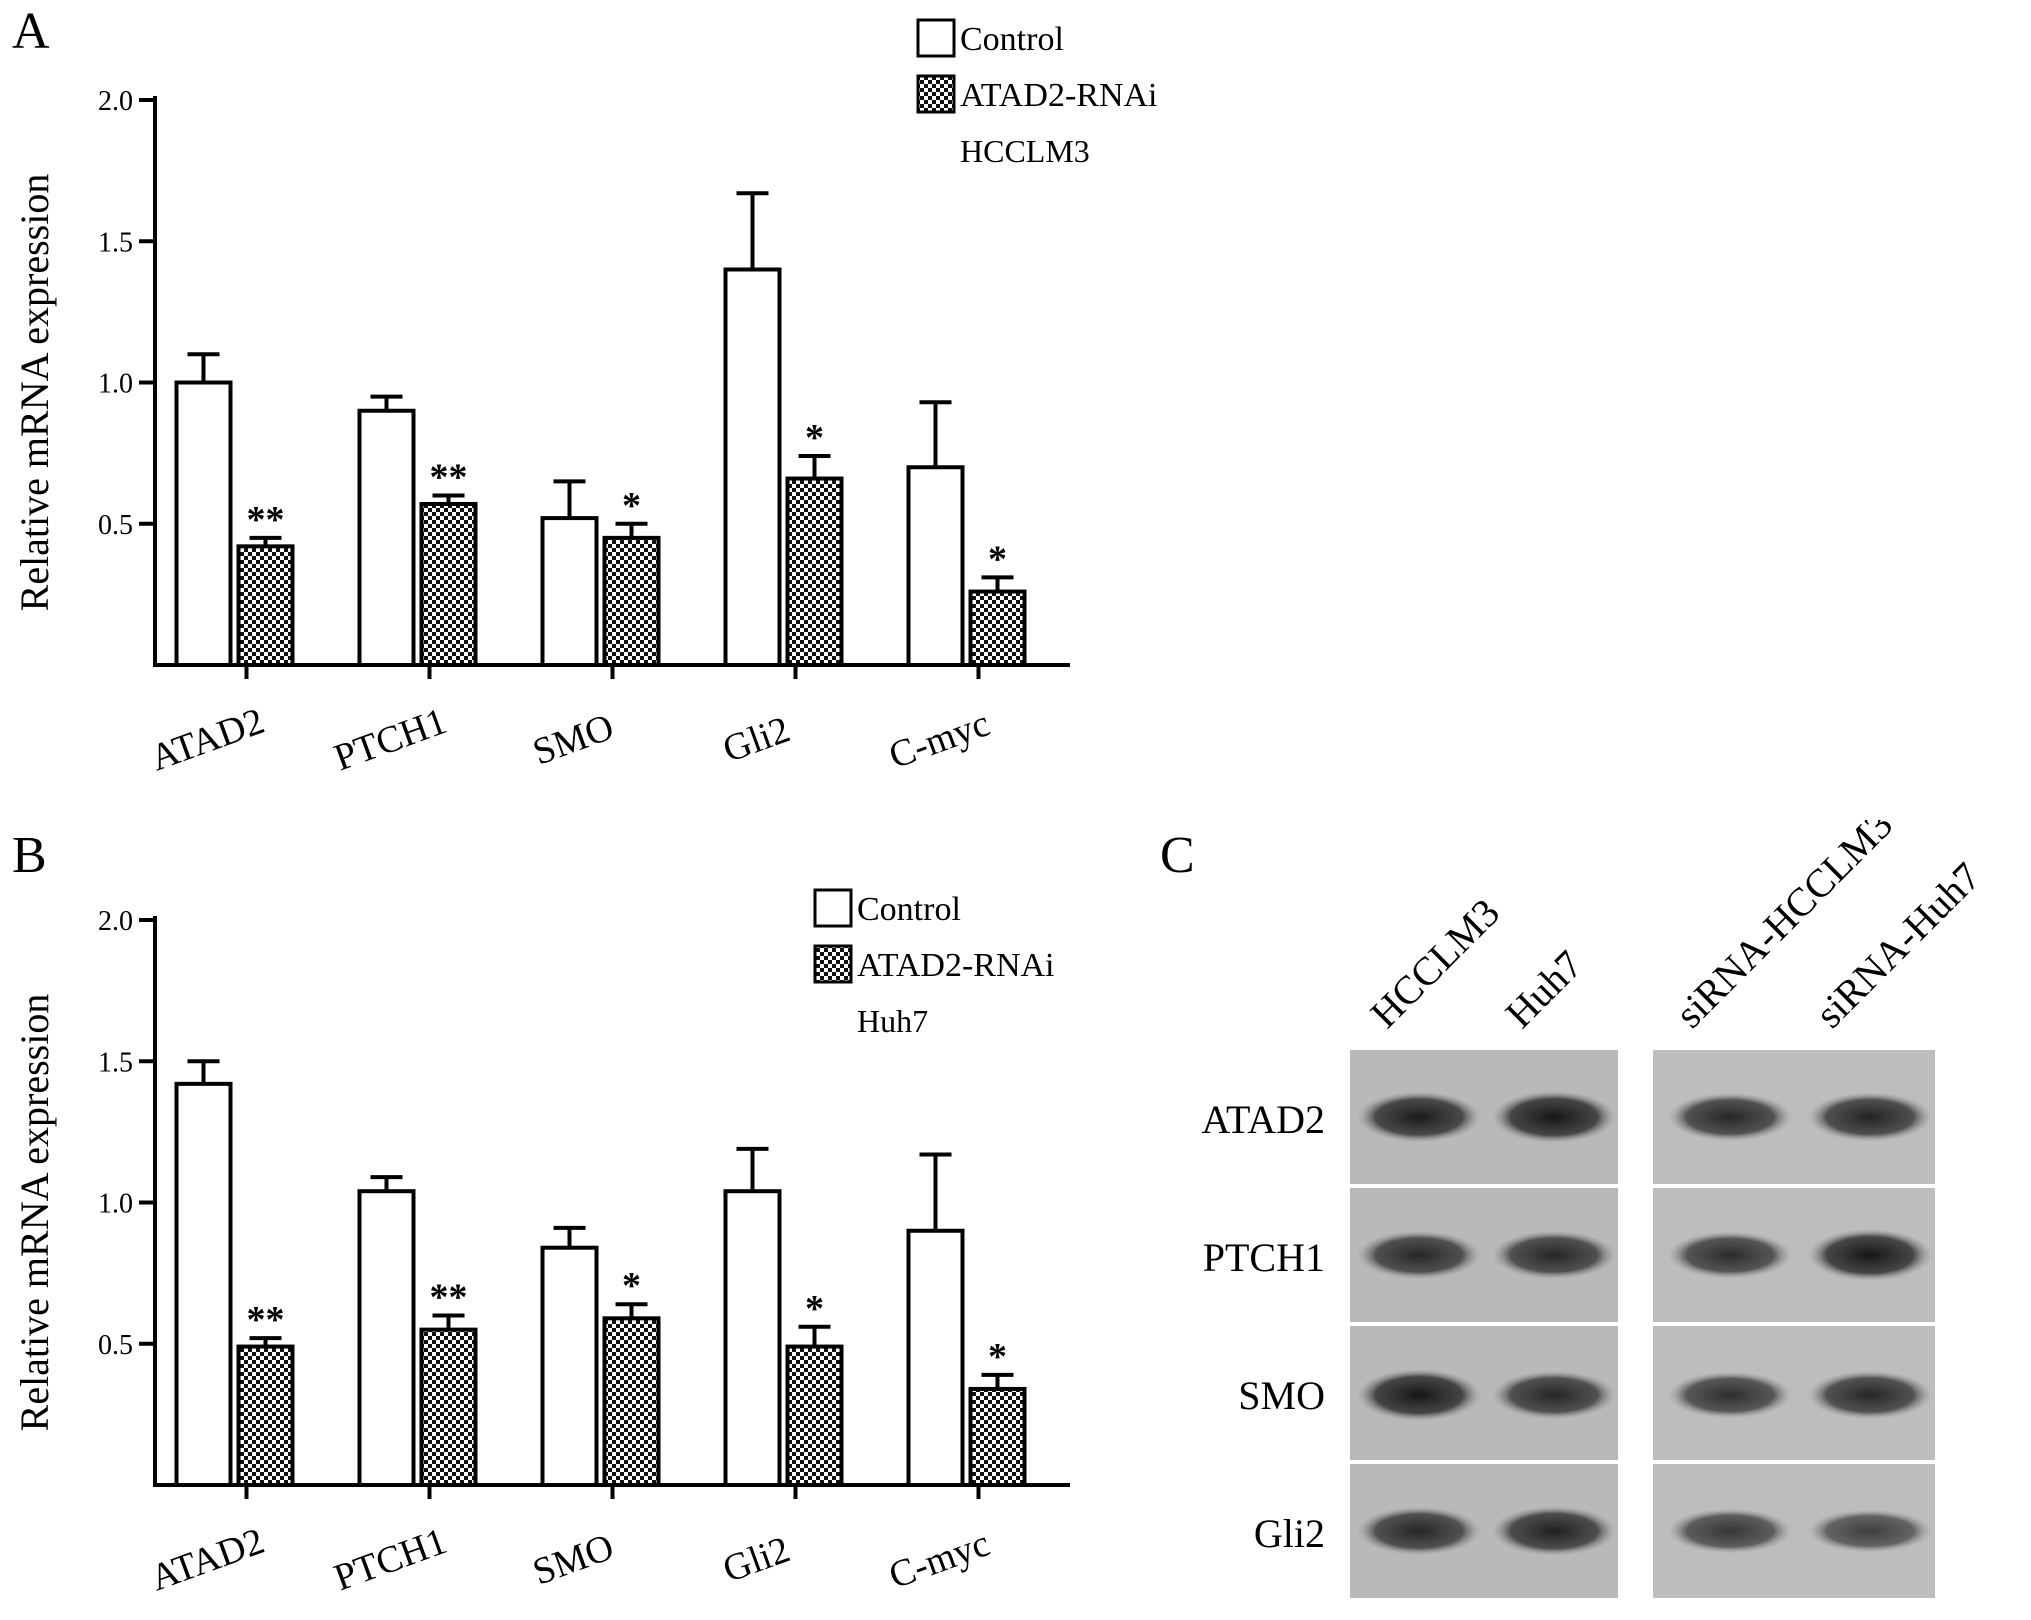  I want to click on blot-row-label: Gli2, so click(1289, 1533).